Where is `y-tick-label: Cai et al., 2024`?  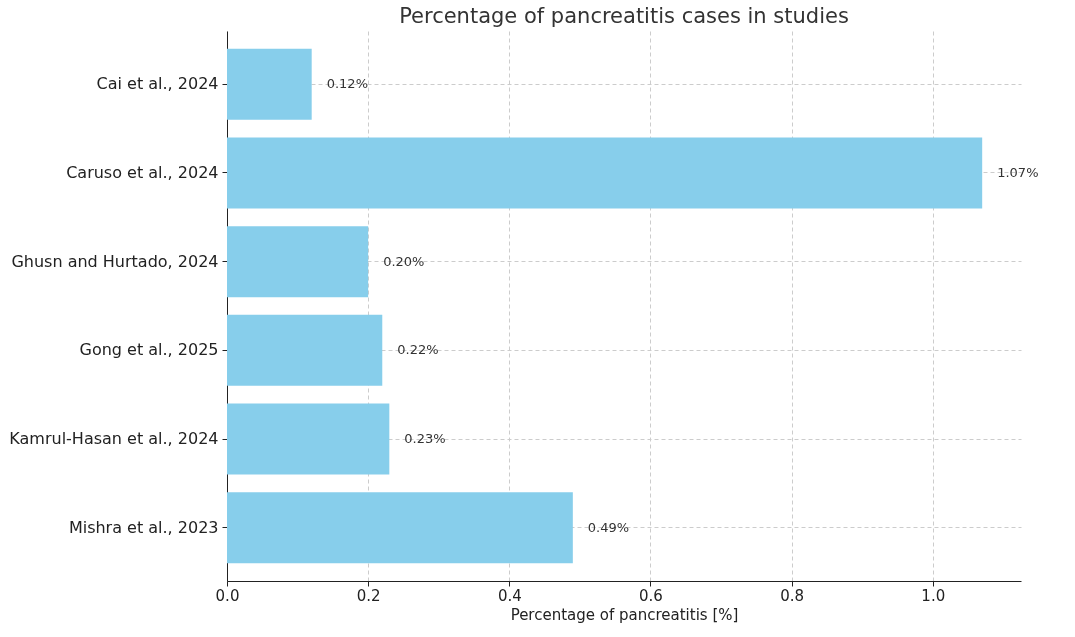 y-tick-label: Cai et al., 2024 is located at coordinates (157, 84).